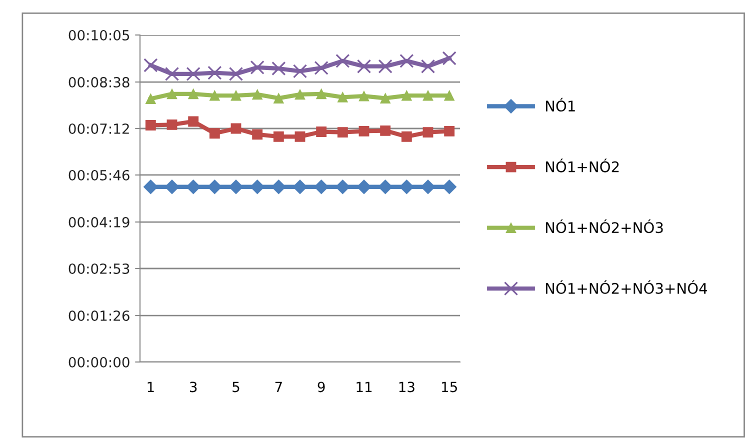  Describe the element at coordinates (99, 175) in the screenshot. I see `y-tick-label: 00:05:46` at that location.